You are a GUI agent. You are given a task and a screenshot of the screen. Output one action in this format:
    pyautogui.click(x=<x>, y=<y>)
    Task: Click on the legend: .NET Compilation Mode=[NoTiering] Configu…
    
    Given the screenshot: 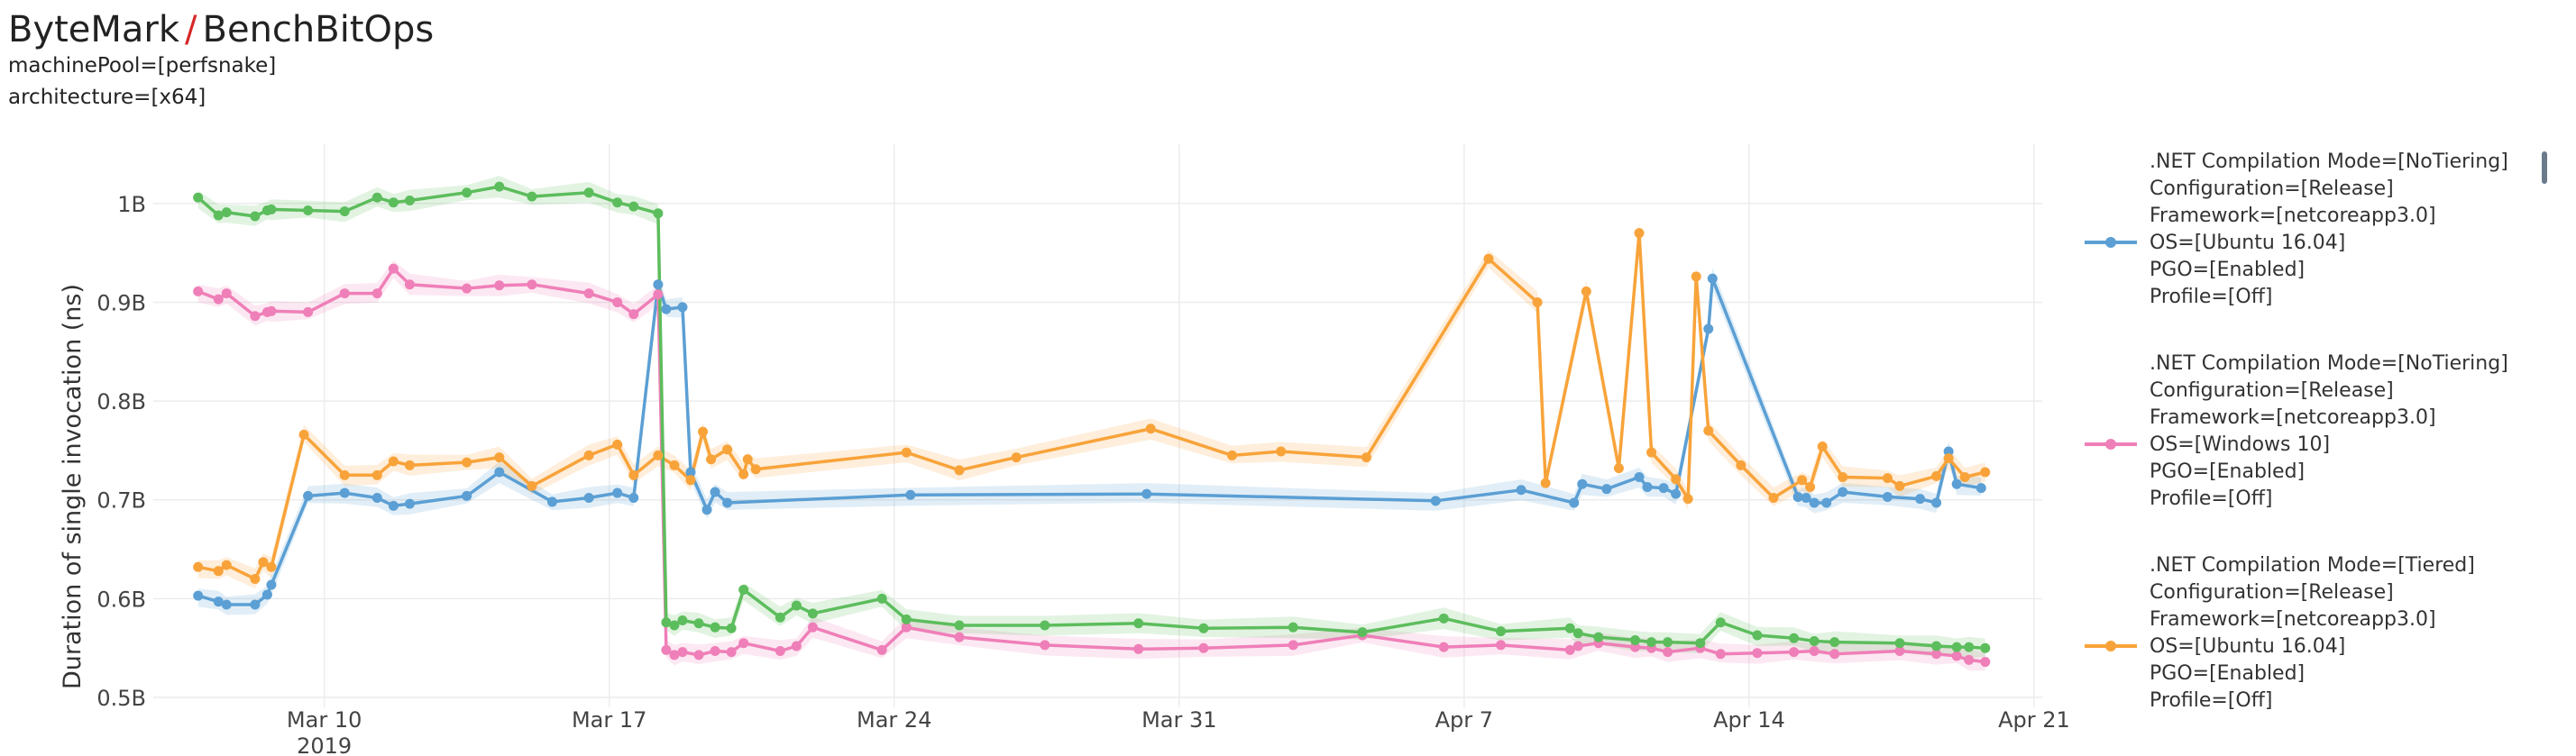 What is the action you would take?
    pyautogui.click(x=2308, y=451)
    